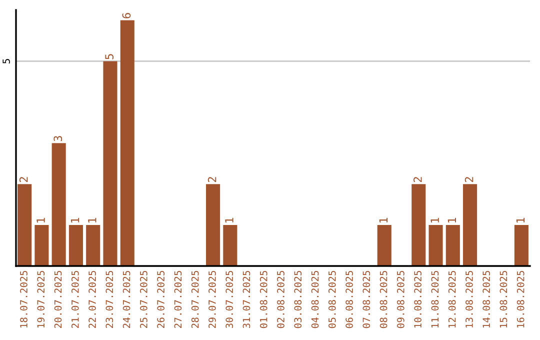 The height and width of the screenshot is (340, 540). Describe the element at coordinates (58, 139) in the screenshot. I see `data-label: 3` at that location.